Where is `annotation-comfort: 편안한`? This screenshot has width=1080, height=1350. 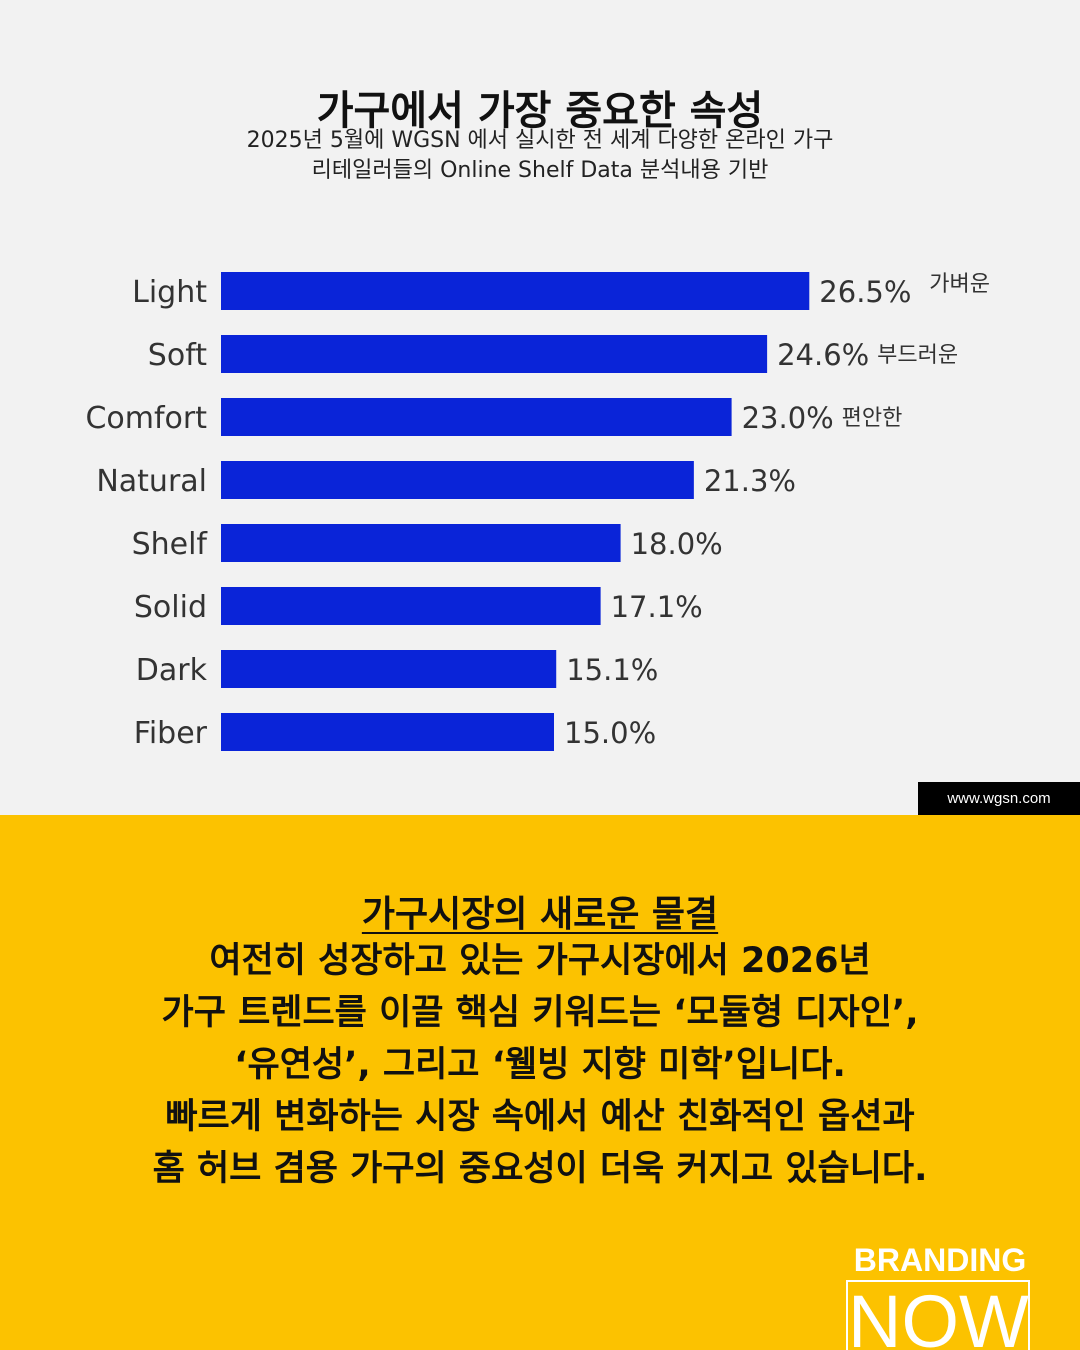 annotation-comfort: 편안한 is located at coordinates (872, 418).